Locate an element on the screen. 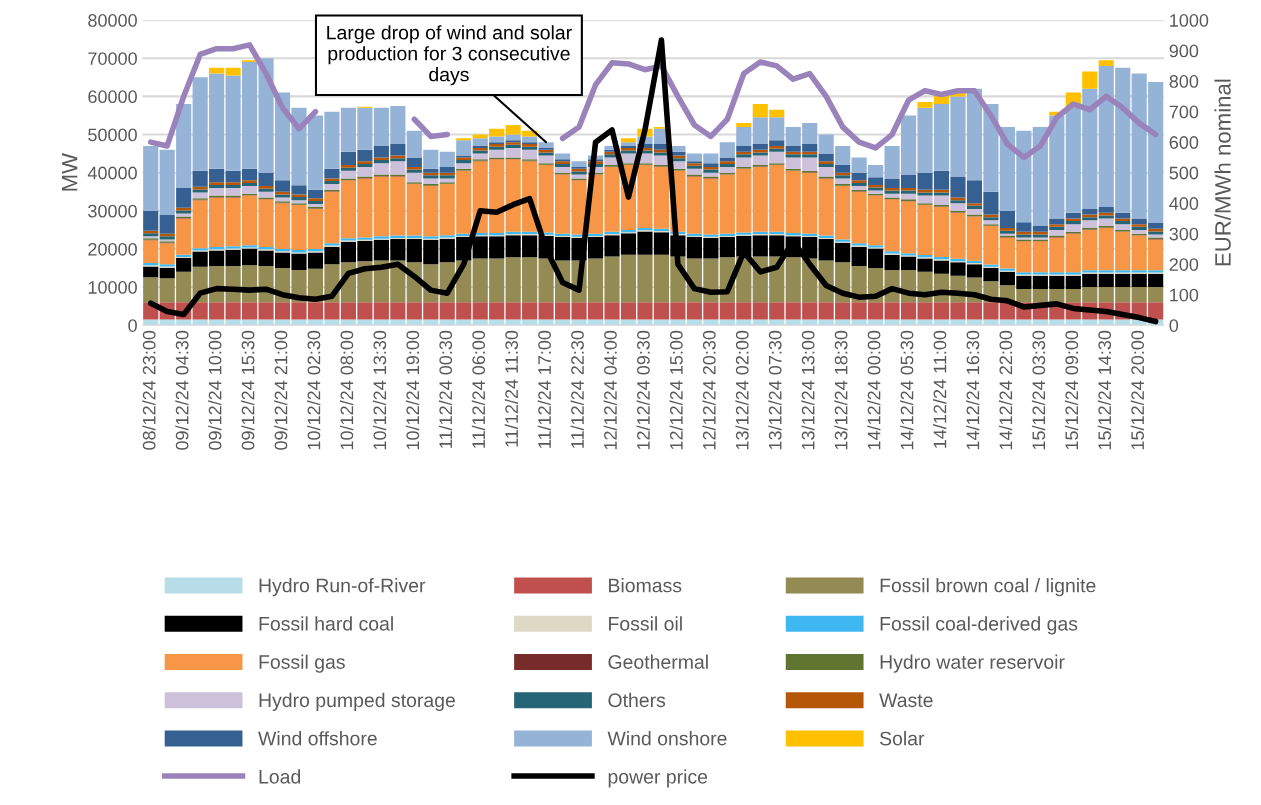 The height and width of the screenshot is (805, 1261). legend-label: Geothermal is located at coordinates (658, 661).